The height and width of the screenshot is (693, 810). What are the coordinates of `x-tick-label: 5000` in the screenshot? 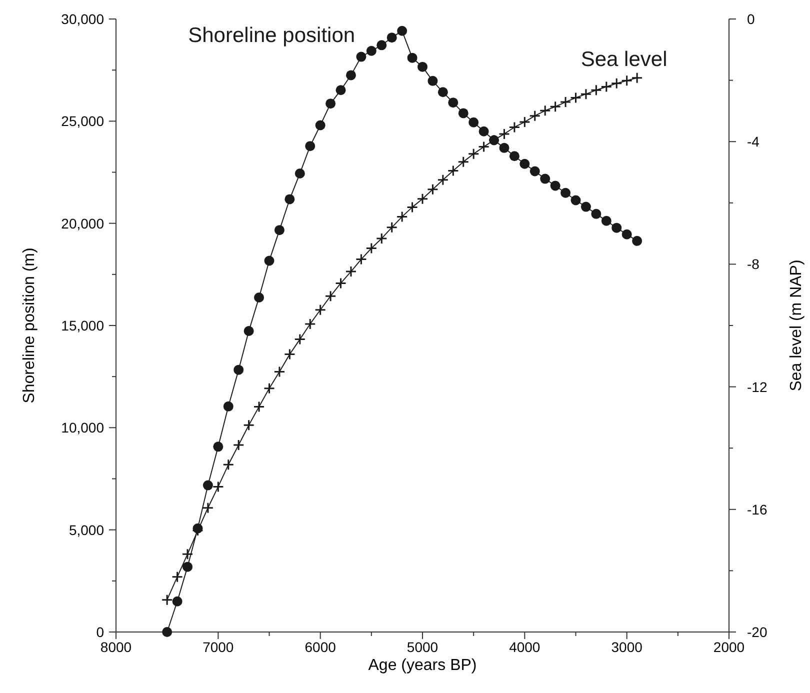 It's located at (422, 647).